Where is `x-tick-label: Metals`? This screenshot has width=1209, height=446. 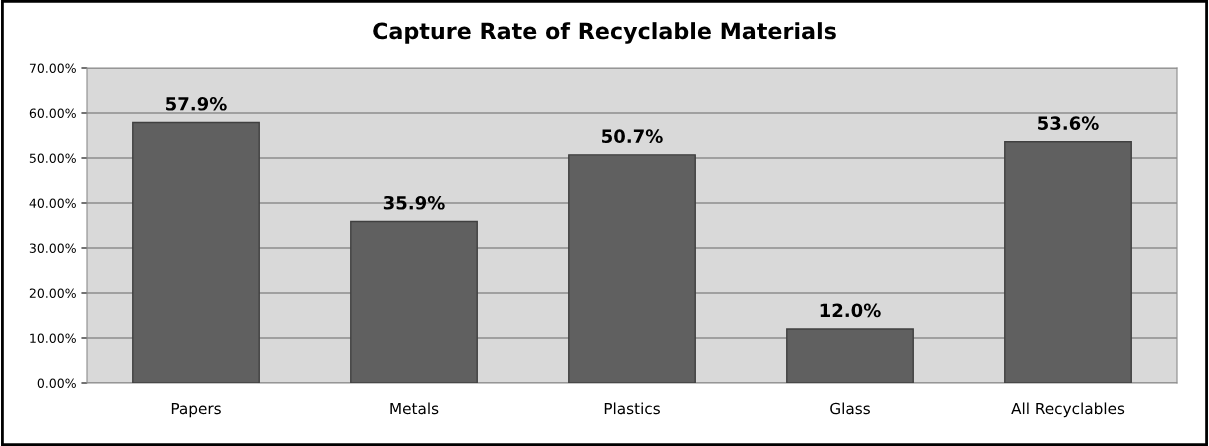 x-tick-label: Metals is located at coordinates (414, 408).